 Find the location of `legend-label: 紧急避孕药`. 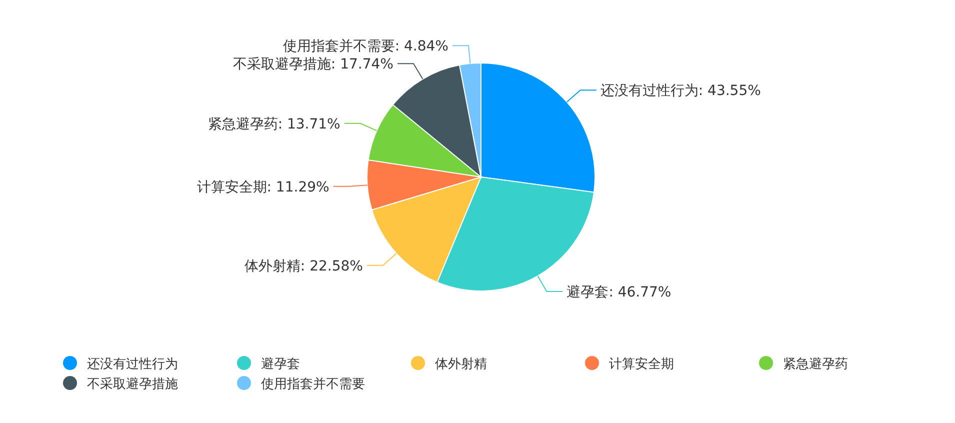

legend-label: 紧急避孕药 is located at coordinates (815, 364).